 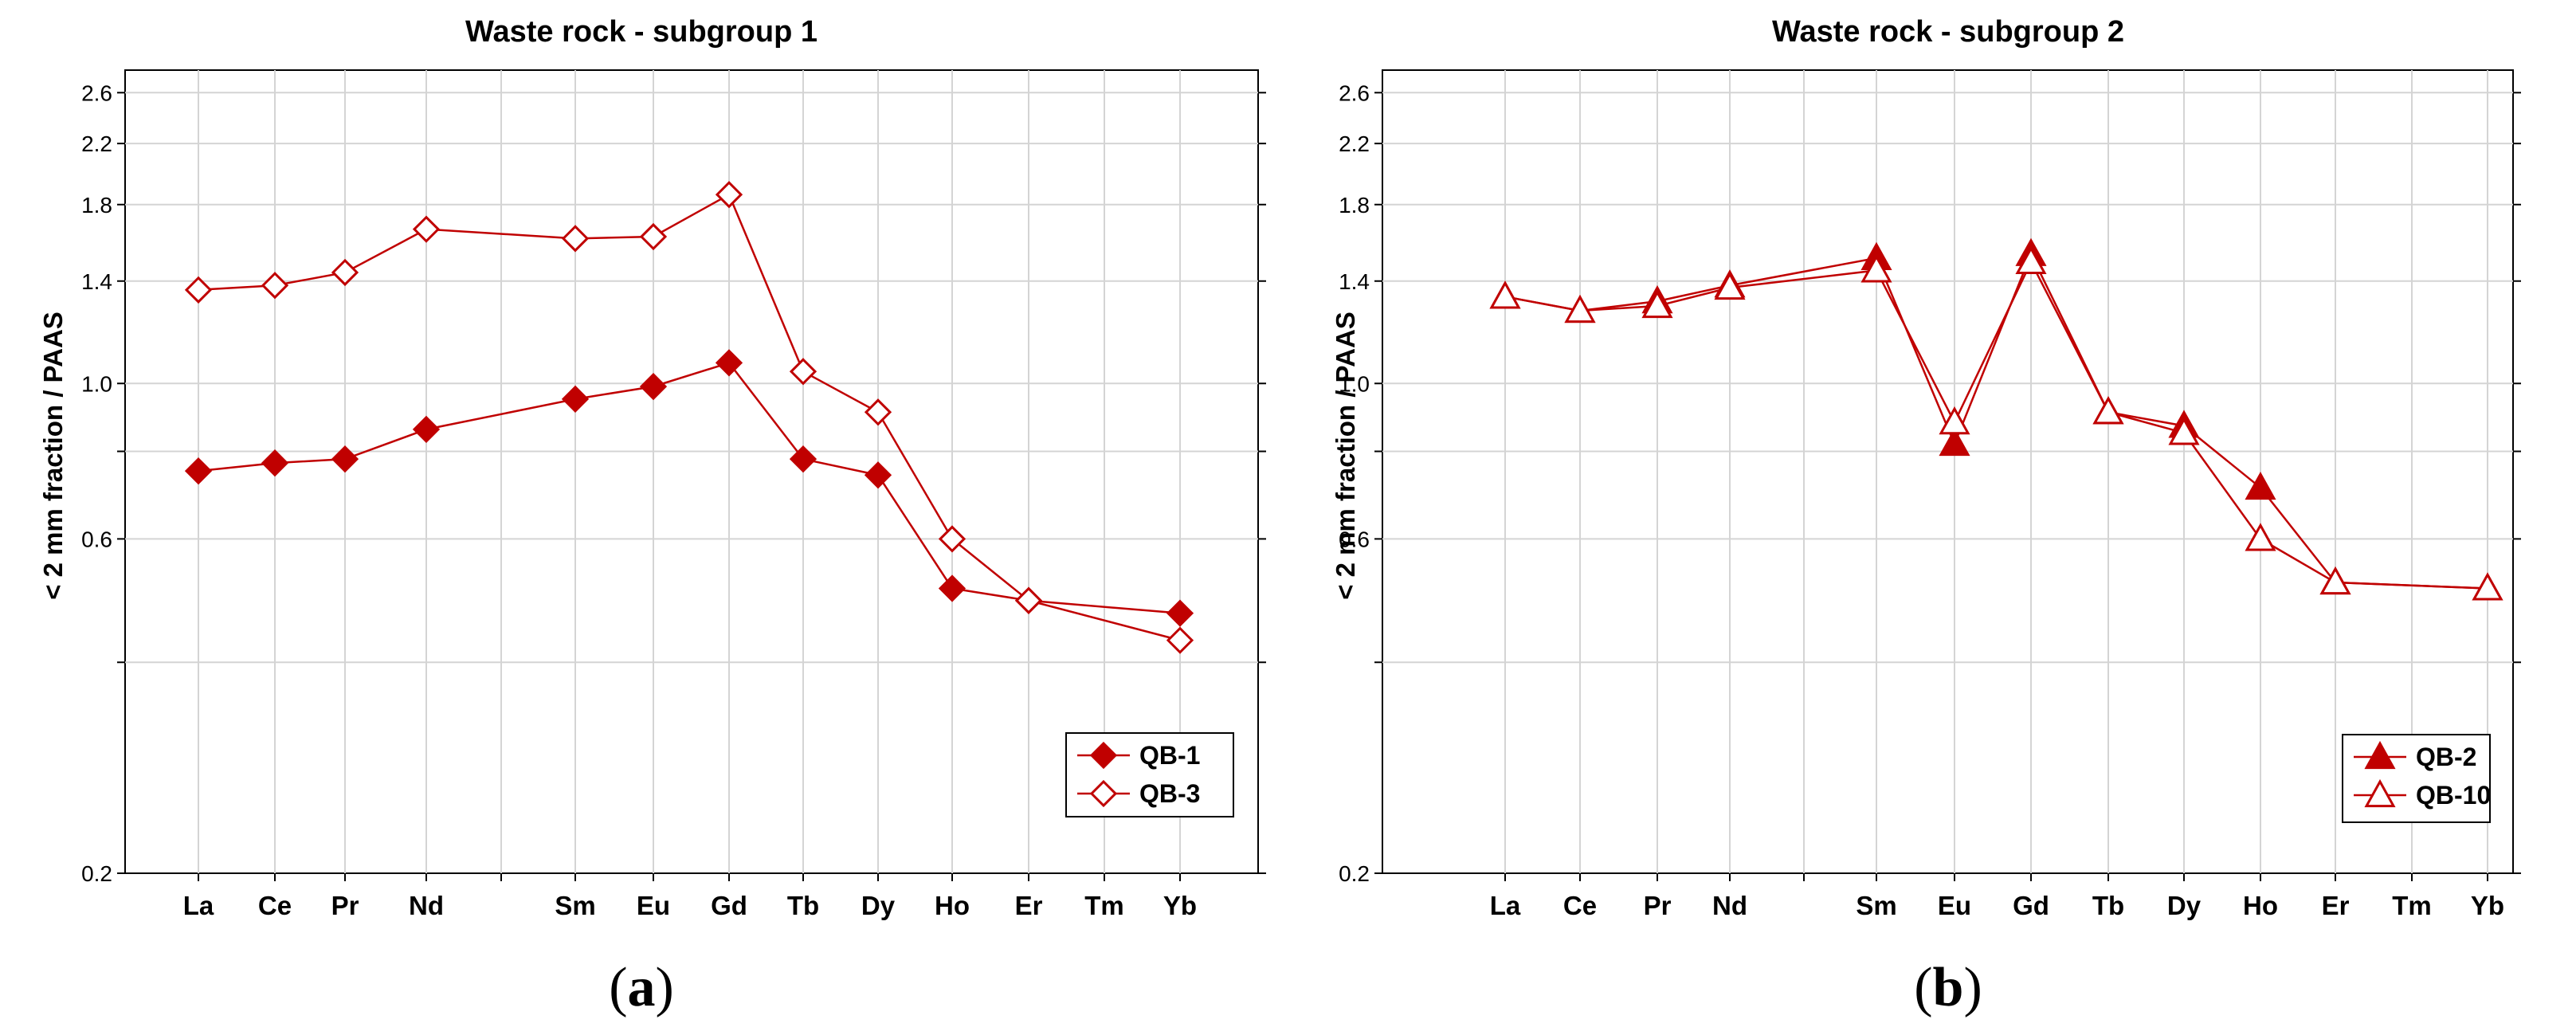 What do you see at coordinates (952, 539) in the screenshot?
I see `data-point-QB-3-Ho` at bounding box center [952, 539].